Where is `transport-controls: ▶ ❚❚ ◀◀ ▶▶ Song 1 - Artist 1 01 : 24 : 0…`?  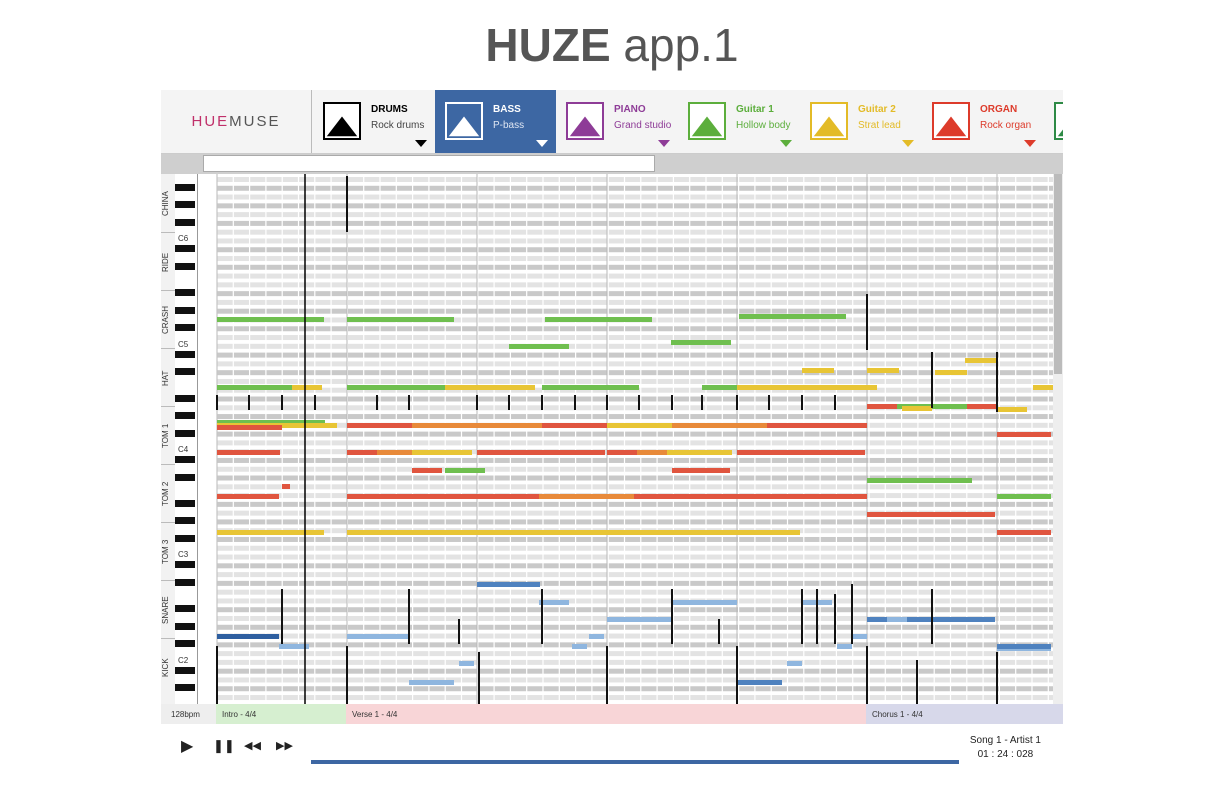 transport-controls: ▶ ❚❚ ◀◀ ▶▶ Song 1 - Artist 1 01 : 24 : 0… is located at coordinates (612, 744).